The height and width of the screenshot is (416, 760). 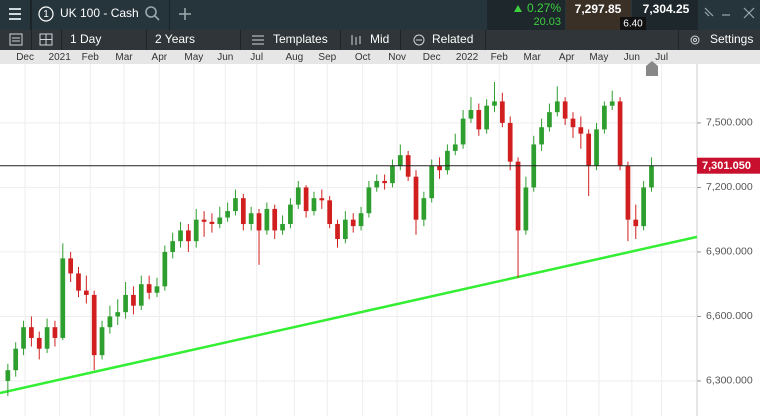 I want to click on y-tick-label: 6,600.000, so click(x=729, y=316).